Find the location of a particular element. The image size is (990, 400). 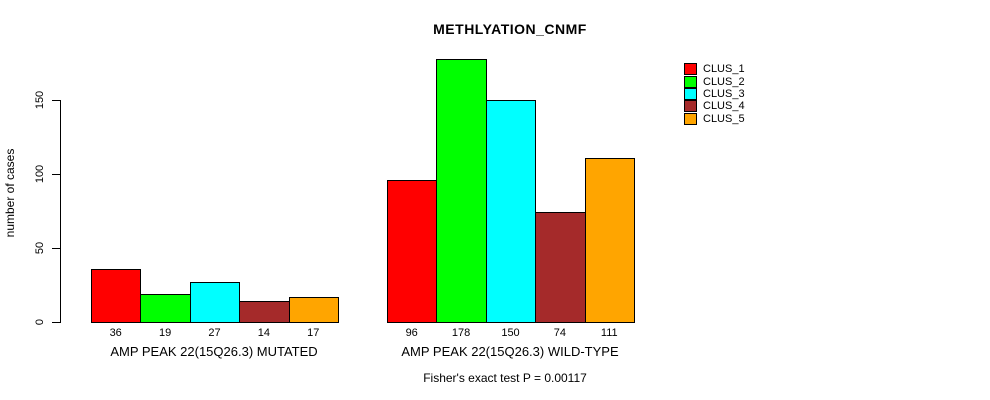

legend-item-clus_2: CLUS_2 is located at coordinates (714, 81).